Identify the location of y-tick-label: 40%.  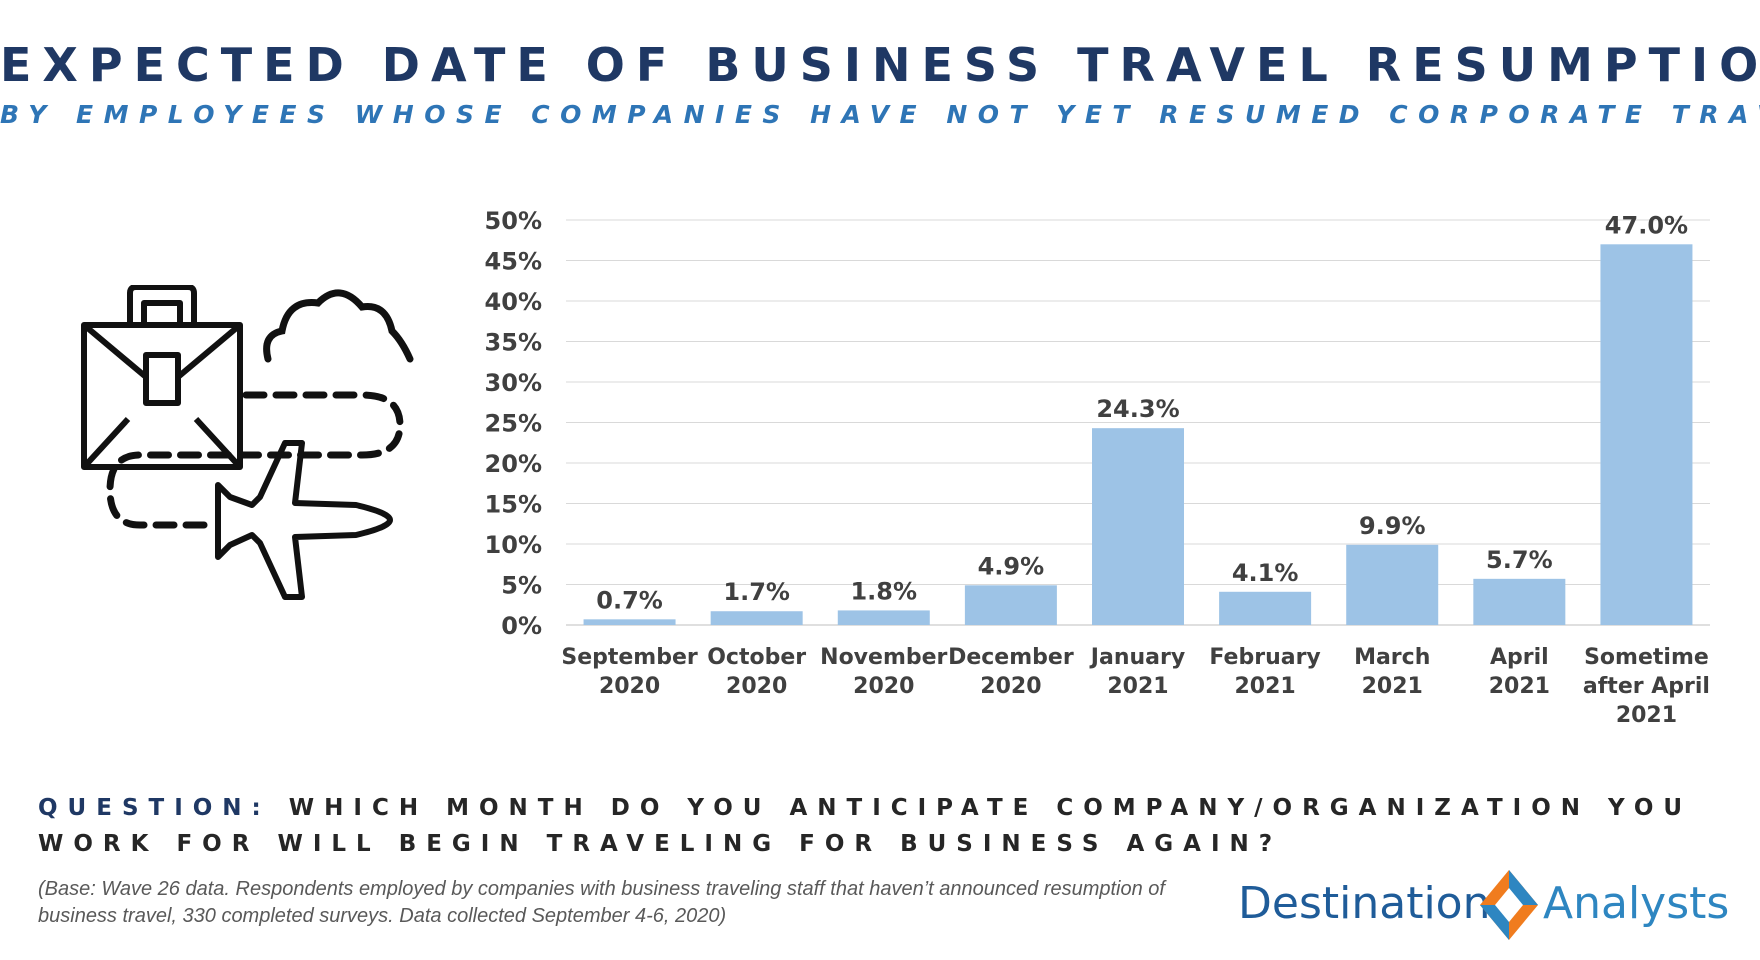
(513, 302).